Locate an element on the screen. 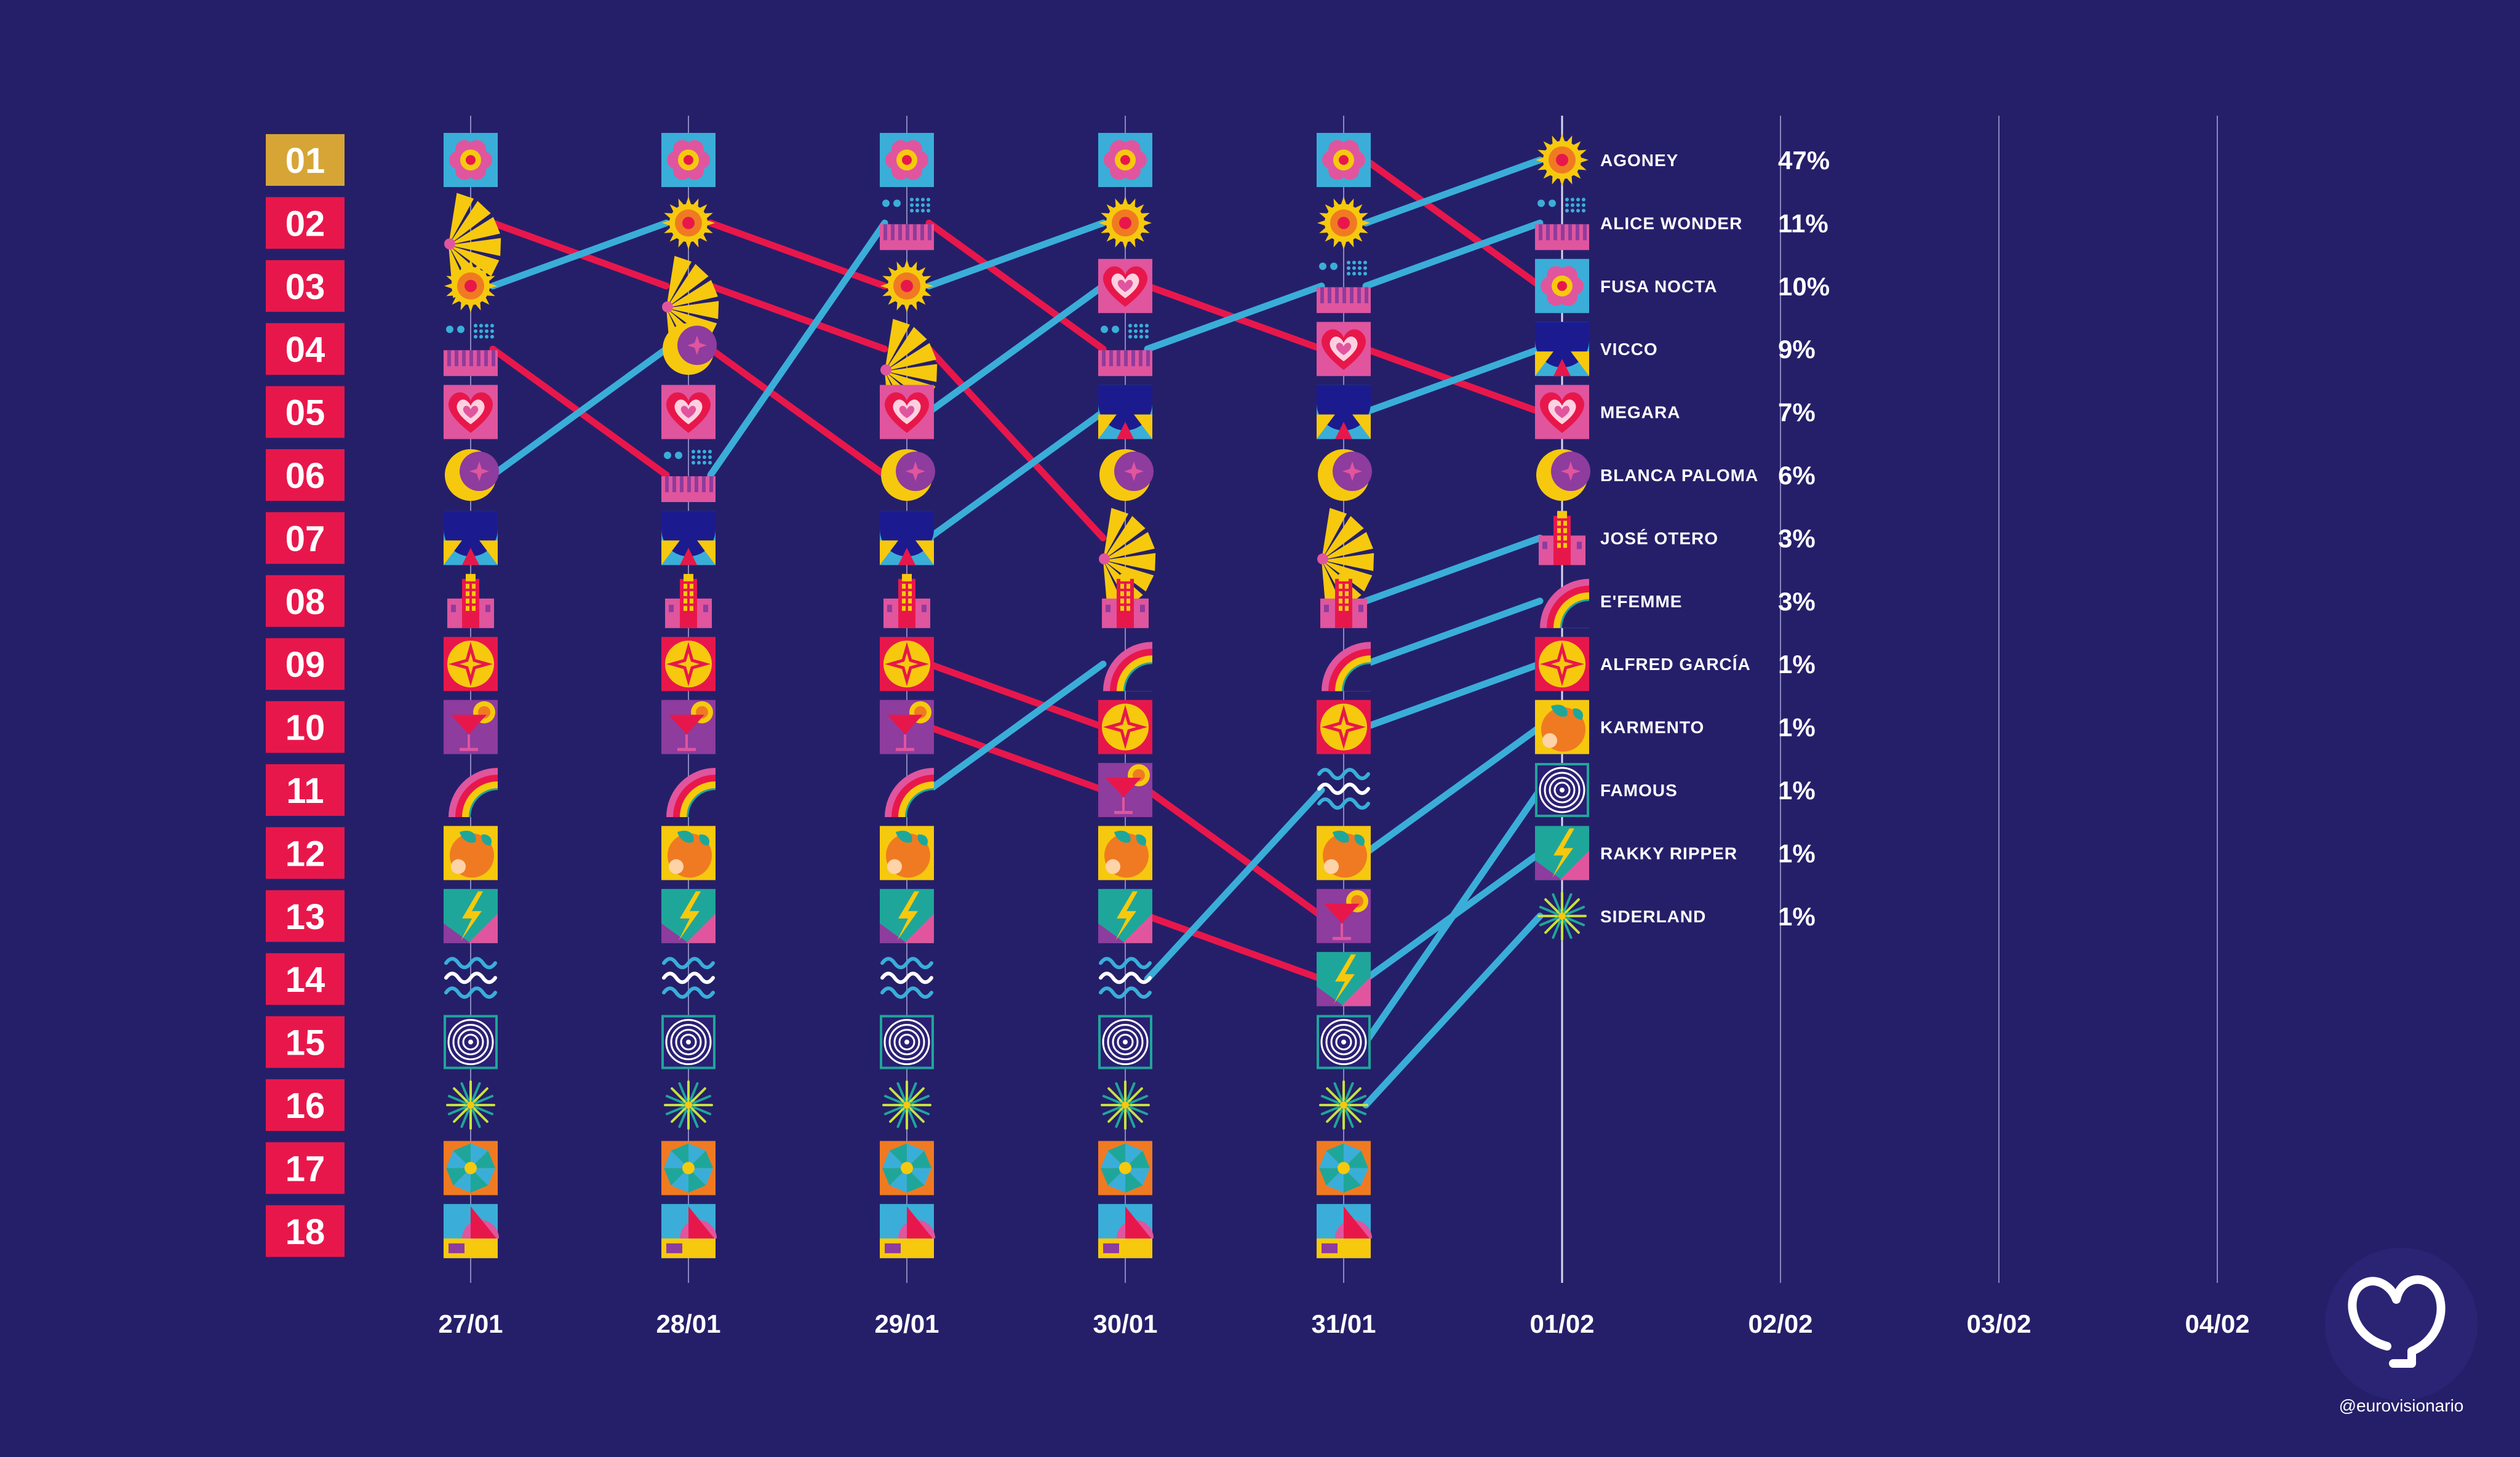 The height and width of the screenshot is (1457, 2520). result-name: MEGARA is located at coordinates (1640, 413).